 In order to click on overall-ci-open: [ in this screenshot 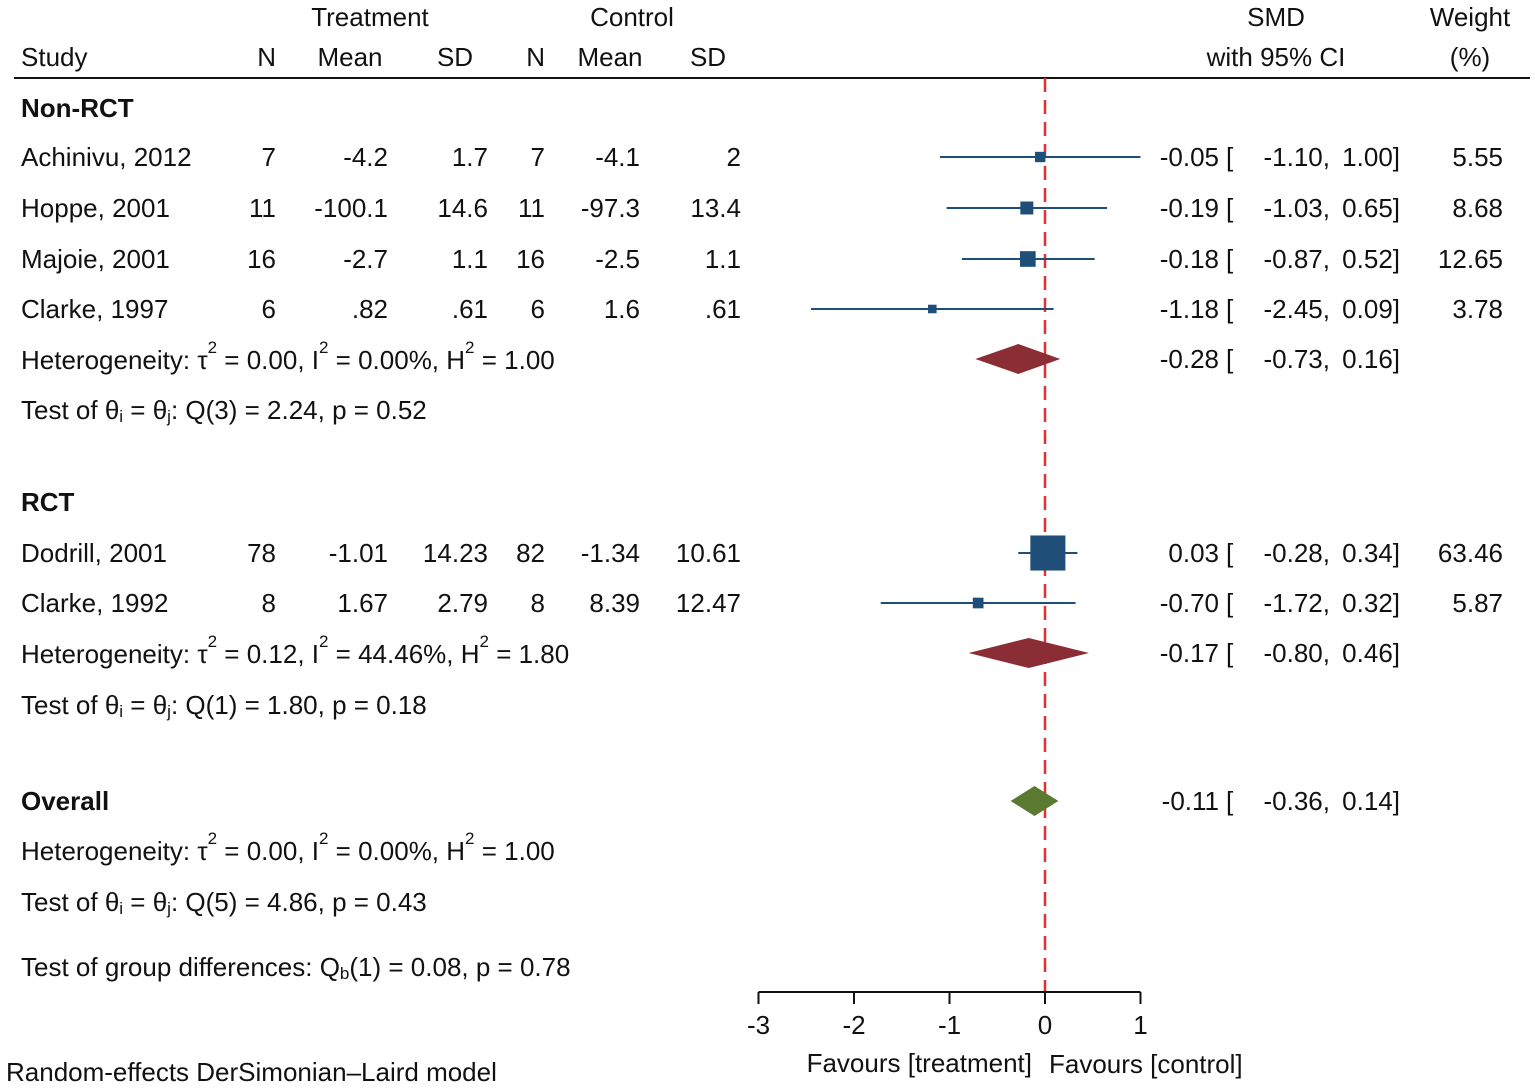, I will do `click(1230, 801)`.